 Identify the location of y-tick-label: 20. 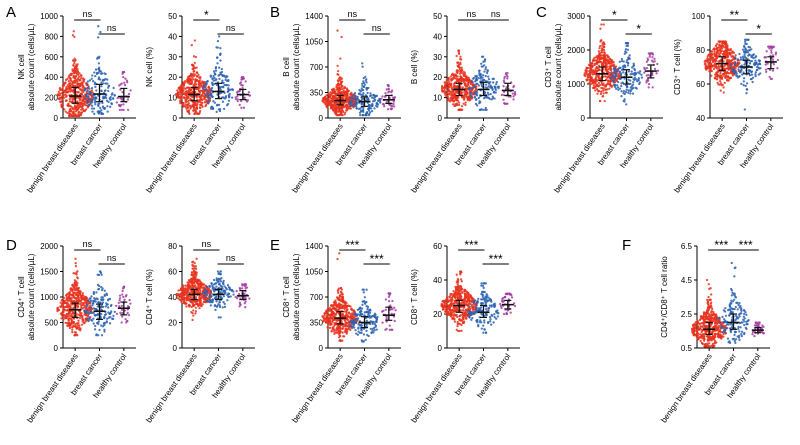
(172, 77).